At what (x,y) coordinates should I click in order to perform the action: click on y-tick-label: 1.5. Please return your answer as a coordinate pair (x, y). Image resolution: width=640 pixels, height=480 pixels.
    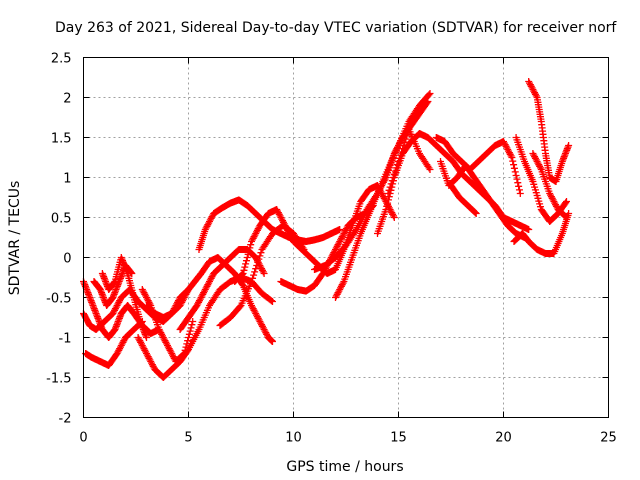
    Looking at the image, I should click on (61, 139).